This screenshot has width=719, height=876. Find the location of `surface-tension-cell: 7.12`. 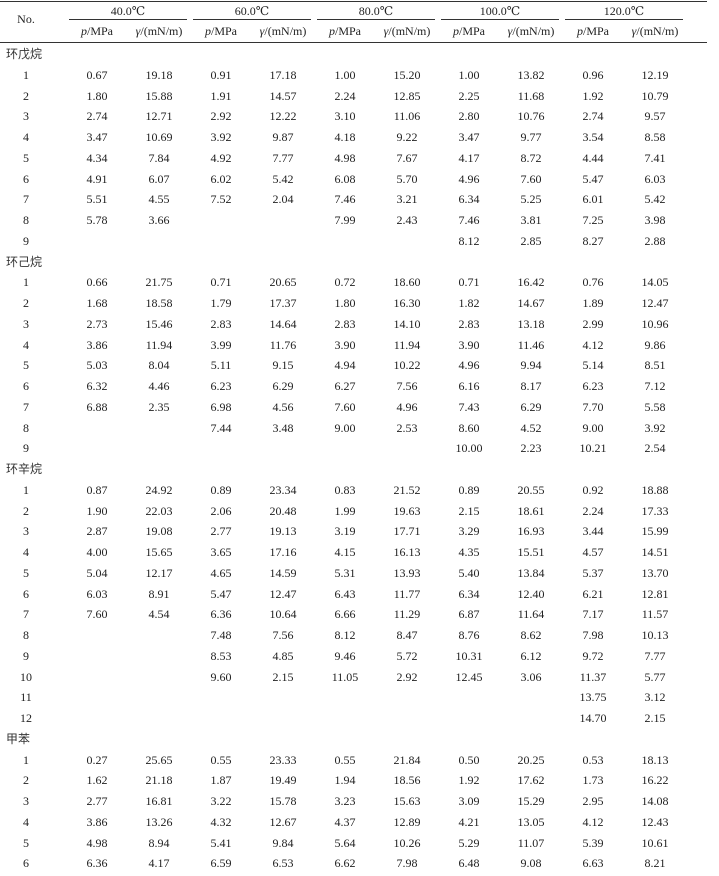

surface-tension-cell: 7.12 is located at coordinates (655, 386).